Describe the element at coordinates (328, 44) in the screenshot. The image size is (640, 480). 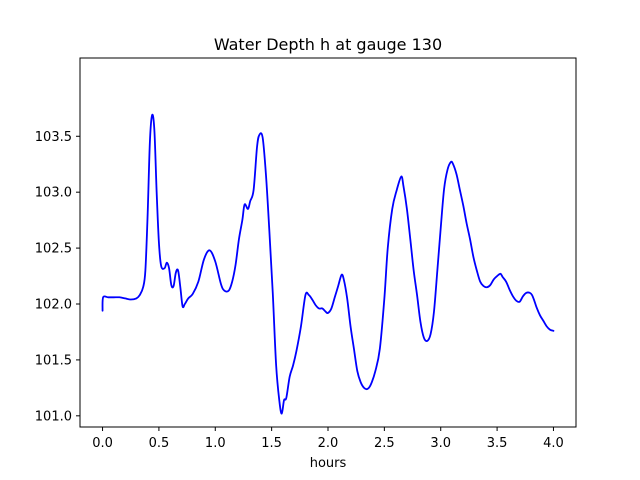
I see `chart-title: Water Depth h at gauge 130` at that location.